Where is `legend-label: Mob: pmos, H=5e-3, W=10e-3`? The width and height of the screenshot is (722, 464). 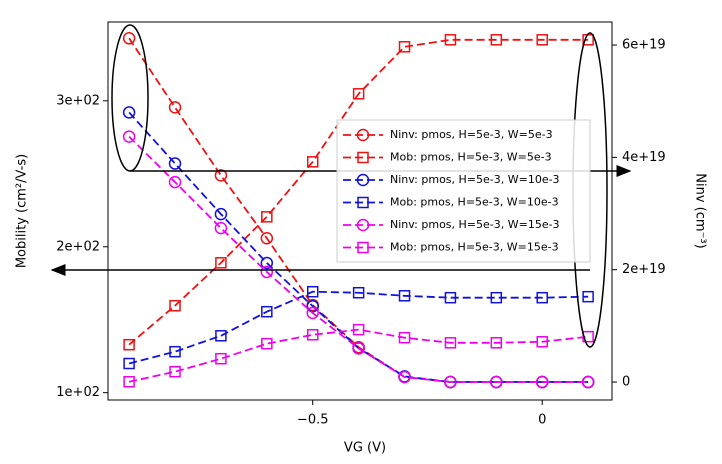 legend-label: Mob: pmos, H=5e-3, W=10e-3 is located at coordinates (474, 202).